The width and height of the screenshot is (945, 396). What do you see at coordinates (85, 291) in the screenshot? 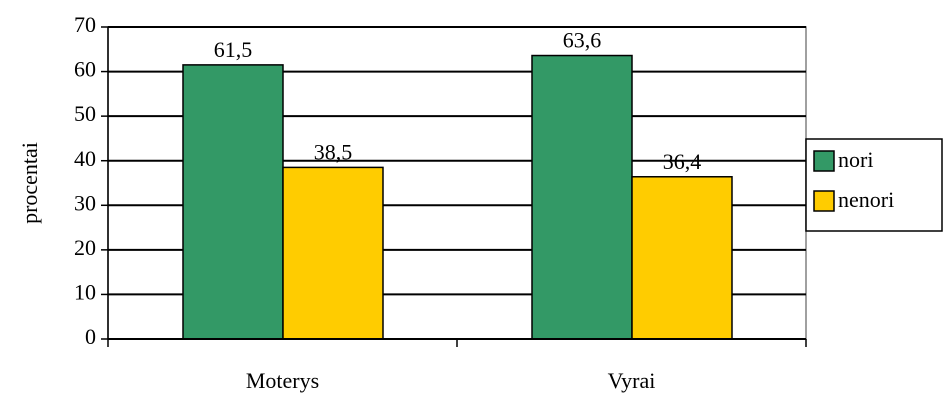
I see `y-tick-label: 10` at bounding box center [85, 291].